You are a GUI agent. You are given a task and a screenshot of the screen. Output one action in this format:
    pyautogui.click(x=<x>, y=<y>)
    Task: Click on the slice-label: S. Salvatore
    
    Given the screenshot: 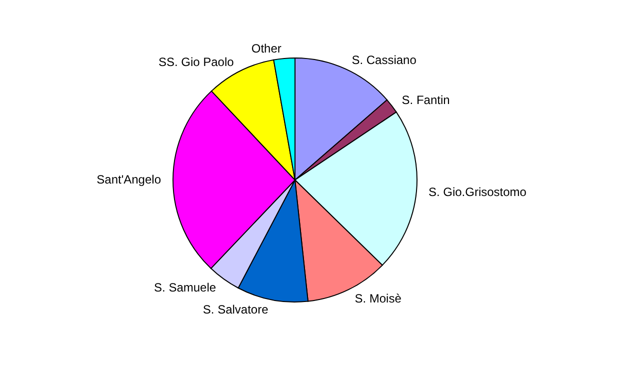 What is the action you would take?
    pyautogui.click(x=235, y=309)
    